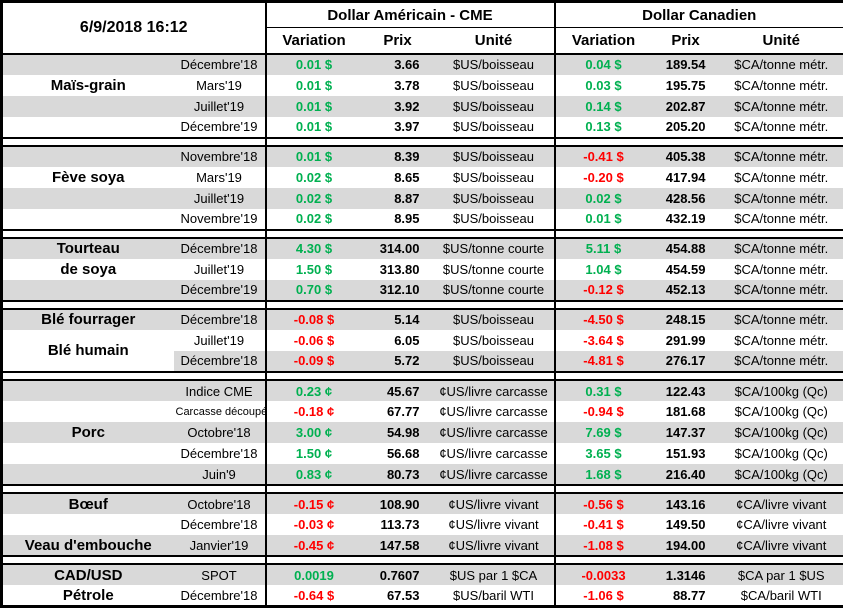  I want to click on us-variation-value: -0.64 $, so click(313, 596).